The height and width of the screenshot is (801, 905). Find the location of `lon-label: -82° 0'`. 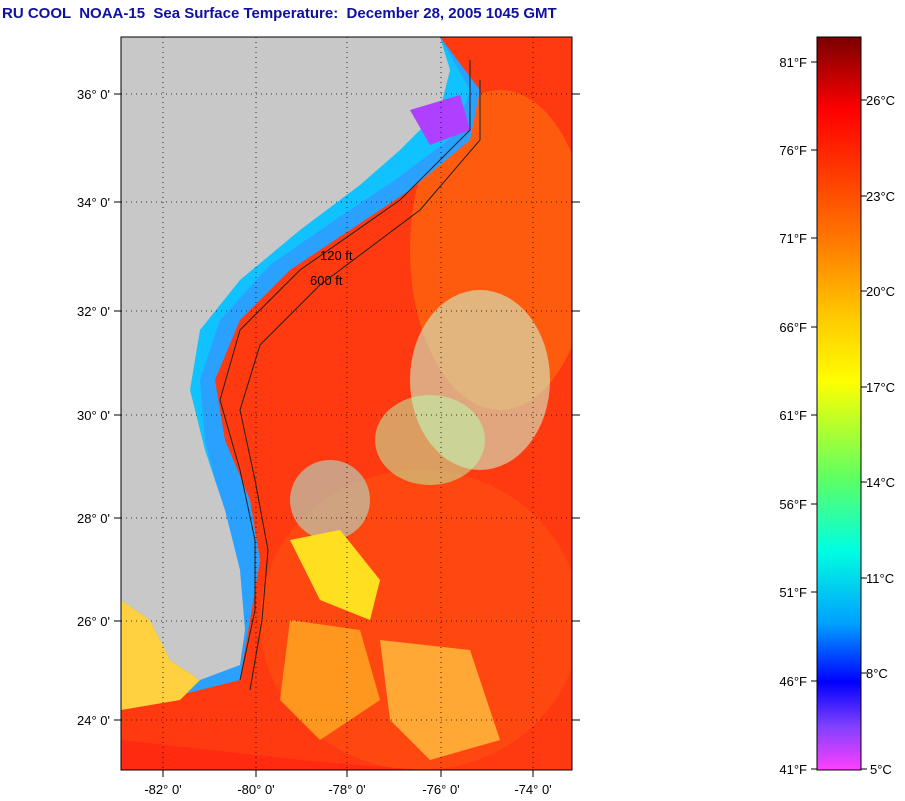

lon-label: -82° 0' is located at coordinates (162, 789).